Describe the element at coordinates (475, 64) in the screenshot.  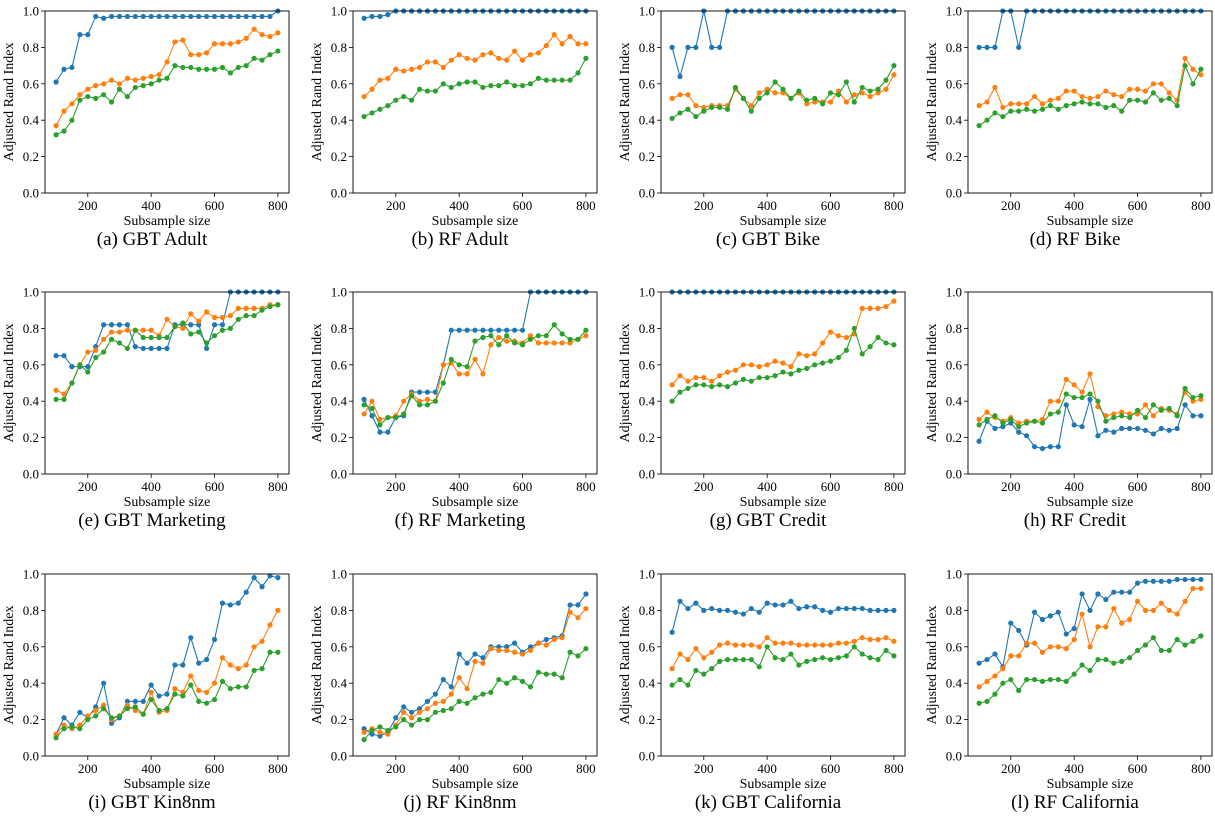
I see `plot-area` at that location.